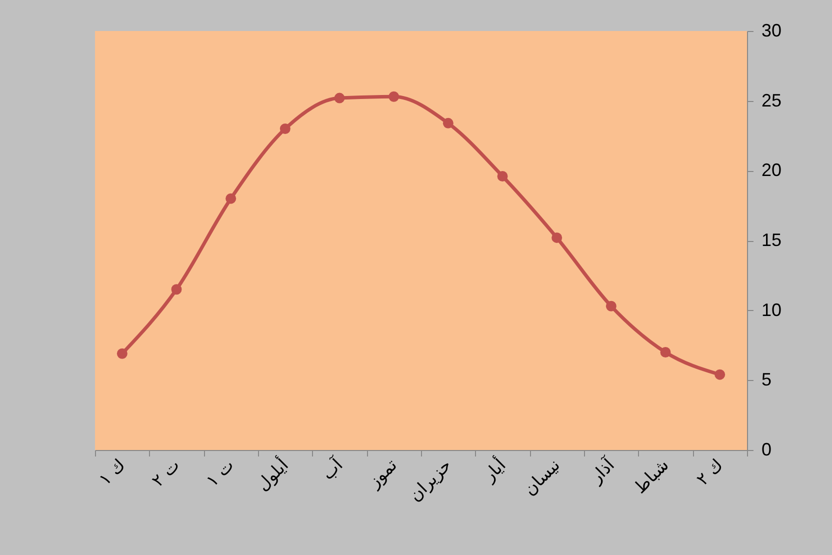 This screenshot has width=832, height=555. What do you see at coordinates (602, 471) in the screenshot?
I see `x-tick-label: آذار` at bounding box center [602, 471].